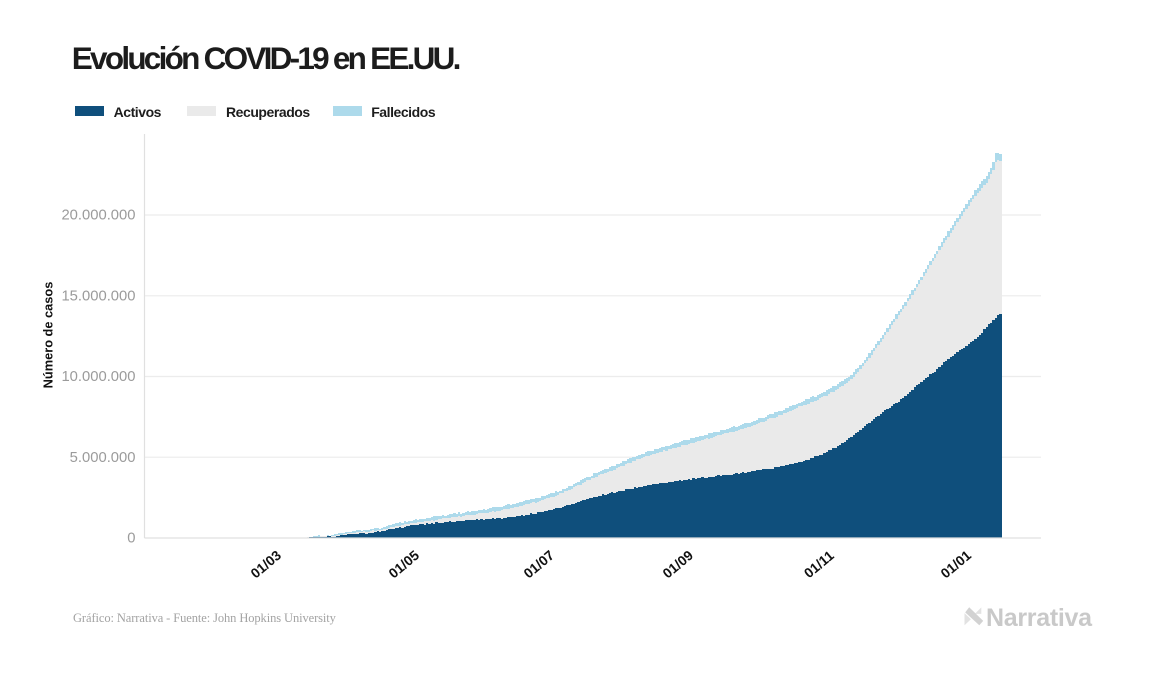  Describe the element at coordinates (539, 564) in the screenshot. I see `svg-text: 01/07` at that location.